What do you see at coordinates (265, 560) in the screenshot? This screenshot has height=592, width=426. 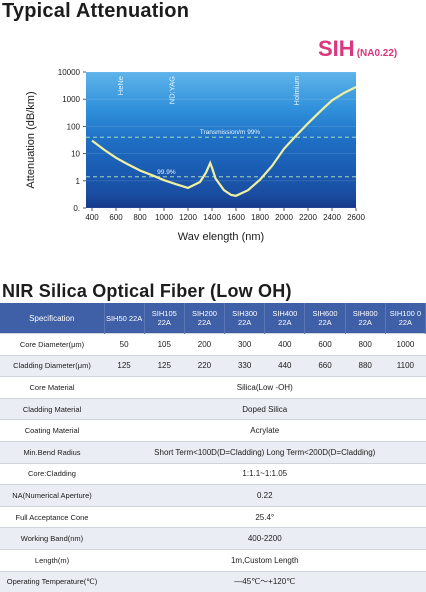 I see `row-value-span: 1m,Custom Length` at bounding box center [265, 560].